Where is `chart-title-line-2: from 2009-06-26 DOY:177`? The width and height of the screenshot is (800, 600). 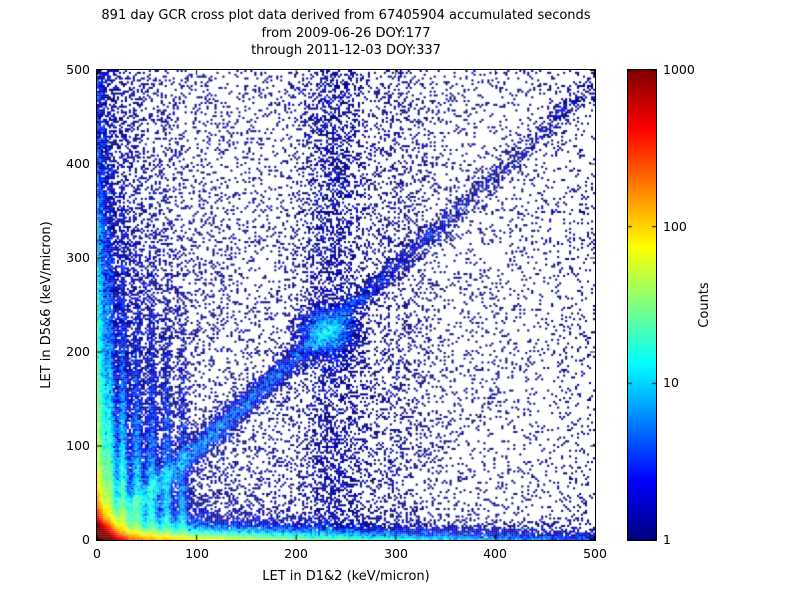
chart-title-line-2: from 2009-06-26 DOY:177 is located at coordinates (346, 33).